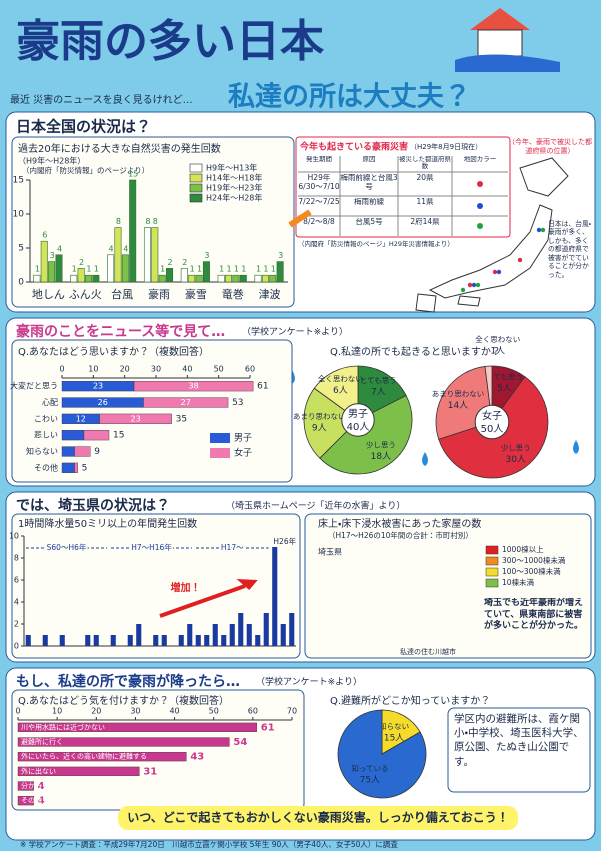 Image resolution: width=601 pixels, height=851 pixels. What do you see at coordinates (57, 711) in the screenshot?
I see `x-tick-label: 10` at bounding box center [57, 711].